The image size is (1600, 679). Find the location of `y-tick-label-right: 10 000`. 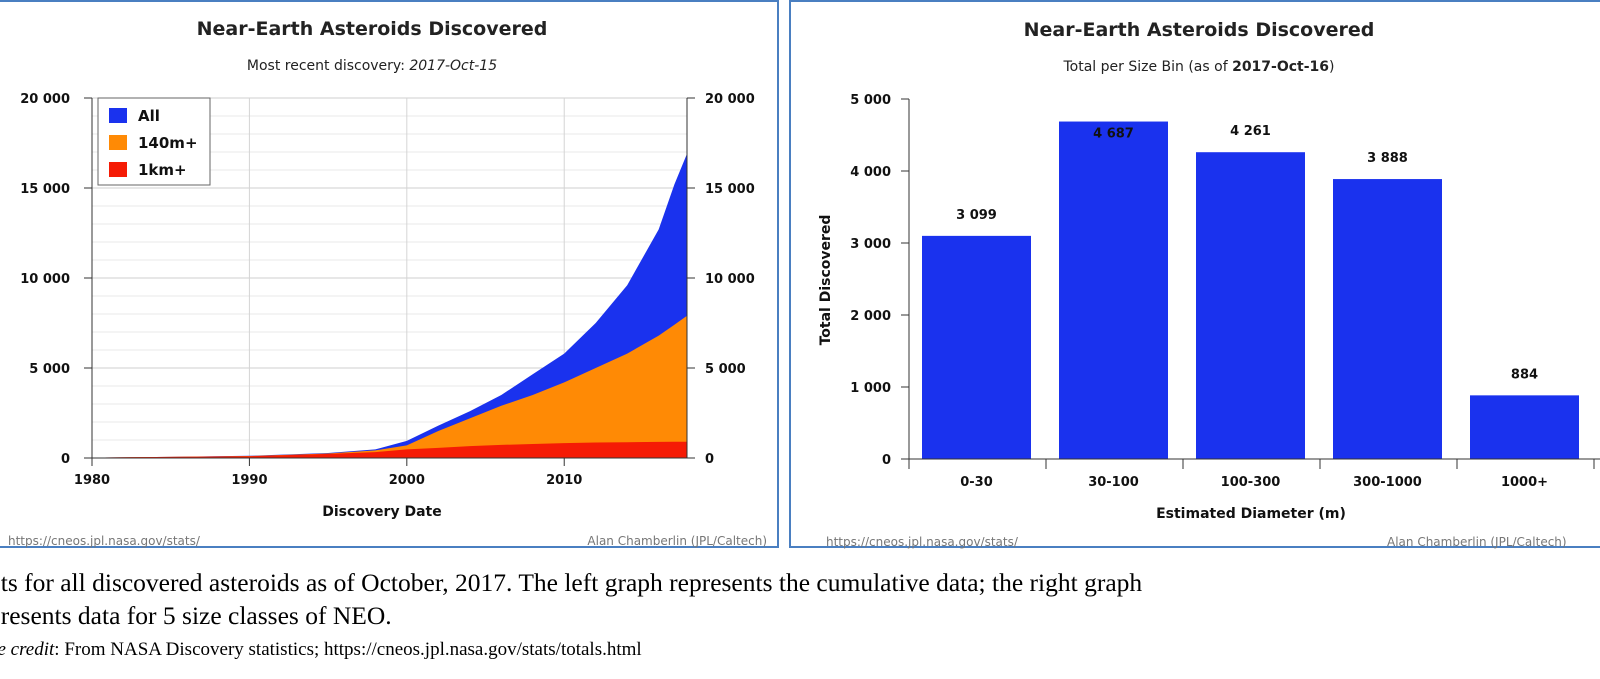

y-tick-label-right: 10 000 is located at coordinates (730, 279).